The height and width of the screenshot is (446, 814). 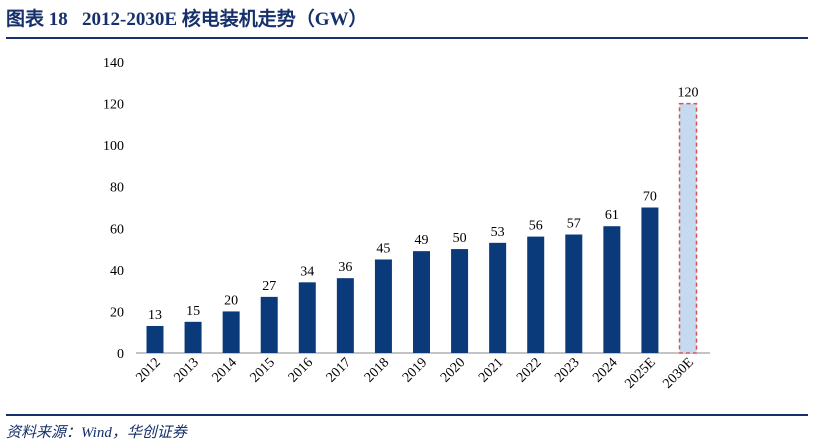 What do you see at coordinates (187, 19) in the screenshot?
I see `chart-title: 图表 18 2012-2030E 核电装机走势（GW）` at bounding box center [187, 19].